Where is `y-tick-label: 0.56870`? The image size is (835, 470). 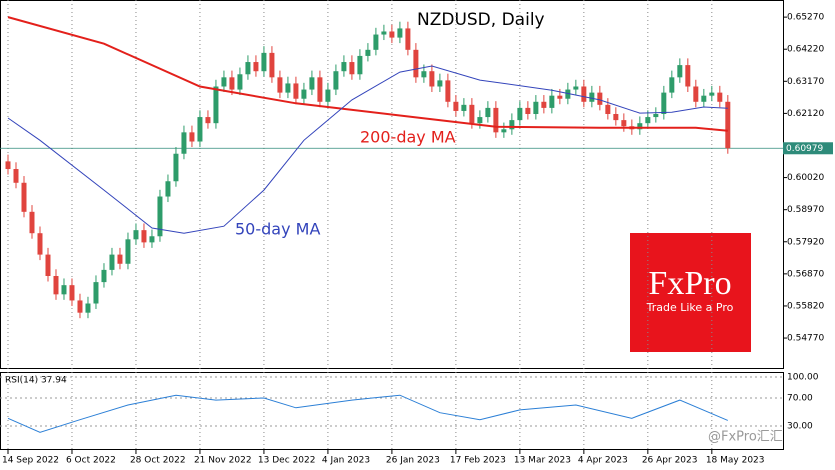 y-tick-label: 0.56870 is located at coordinates (805, 274).